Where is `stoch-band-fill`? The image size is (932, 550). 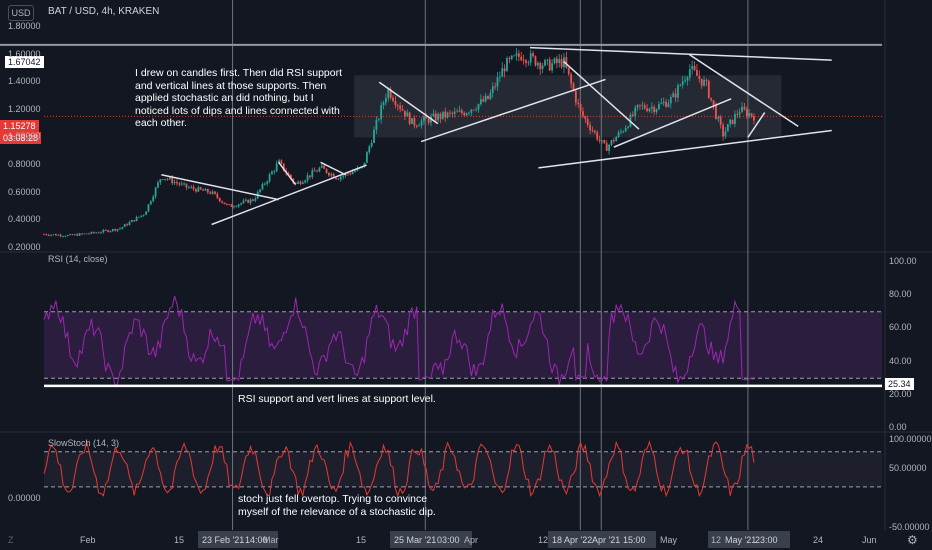 stoch-band-fill is located at coordinates (463, 469).